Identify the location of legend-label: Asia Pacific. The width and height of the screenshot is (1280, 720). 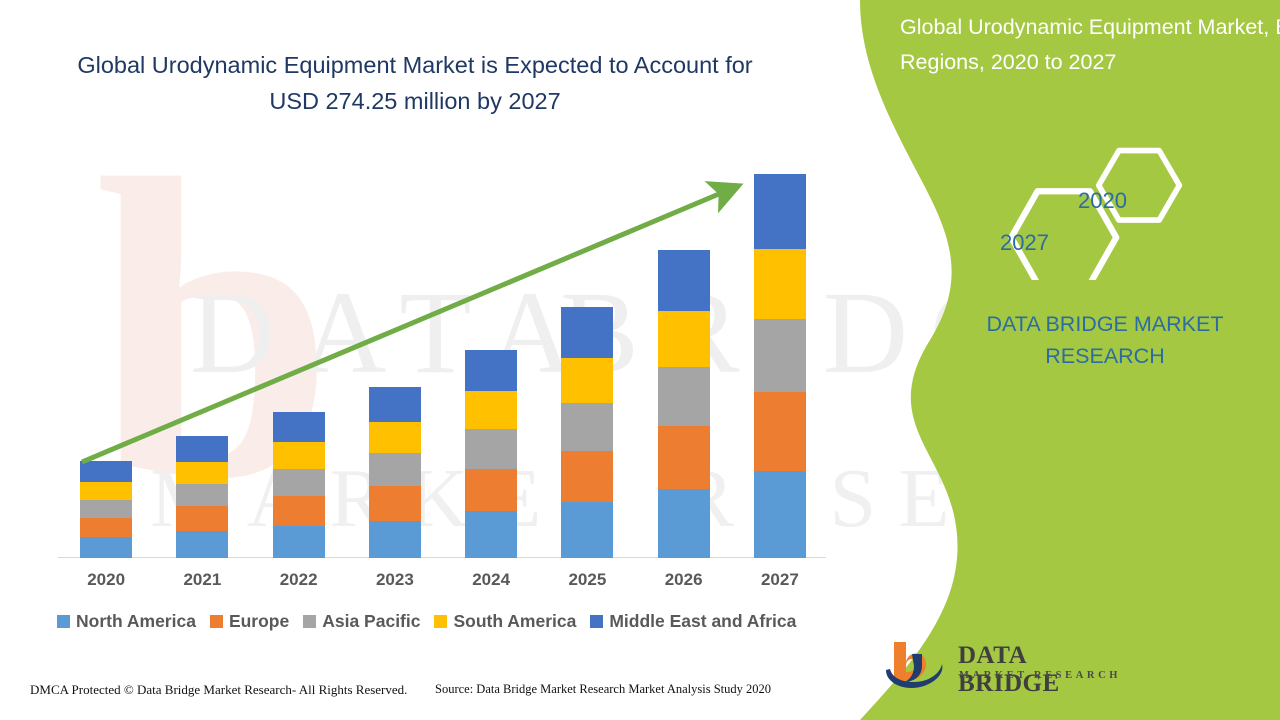
(371, 621).